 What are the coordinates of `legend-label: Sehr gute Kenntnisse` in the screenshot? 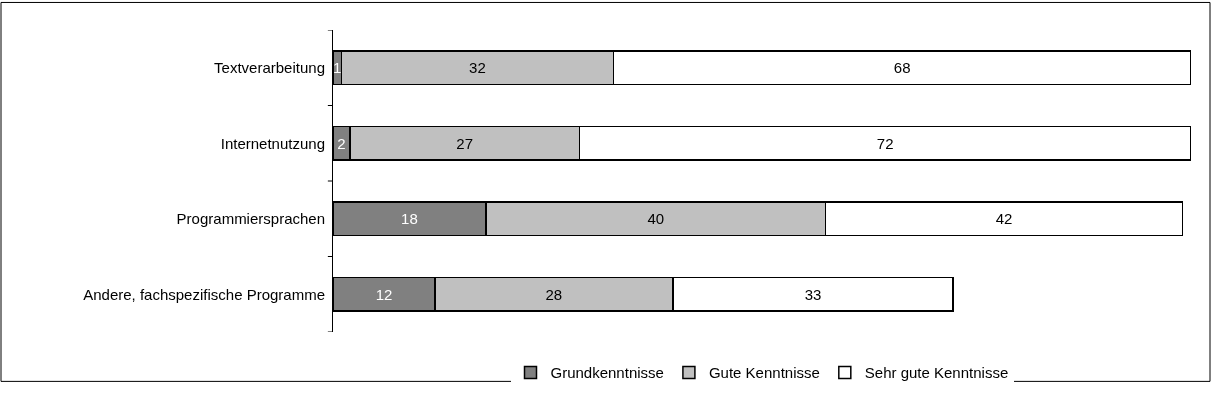 It's located at (936, 373).